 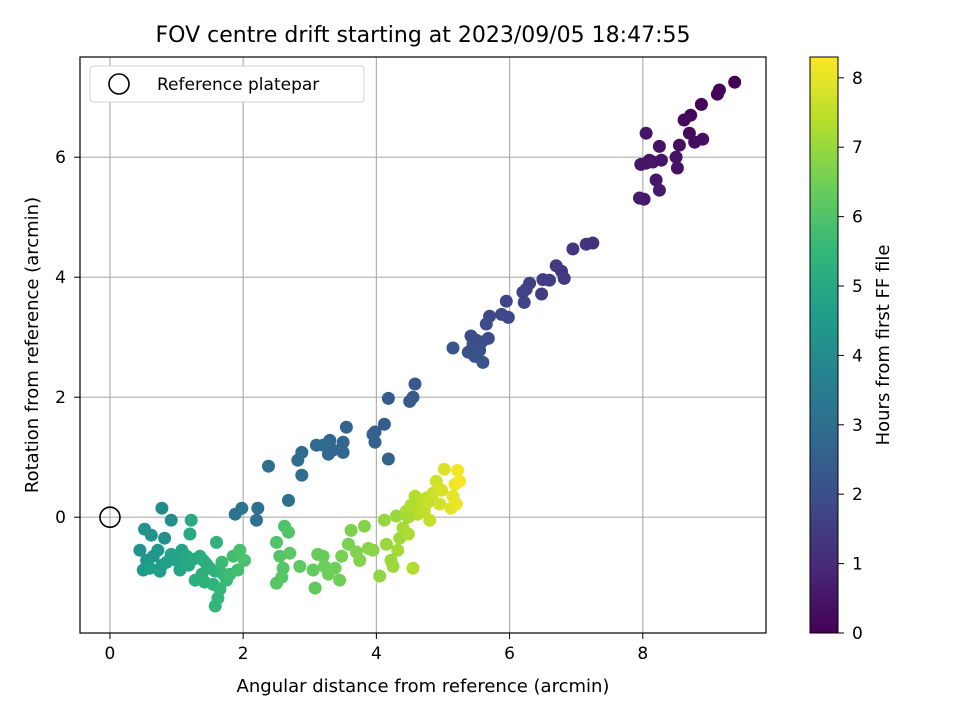 What do you see at coordinates (110, 517) in the screenshot?
I see `reference-marker` at bounding box center [110, 517].